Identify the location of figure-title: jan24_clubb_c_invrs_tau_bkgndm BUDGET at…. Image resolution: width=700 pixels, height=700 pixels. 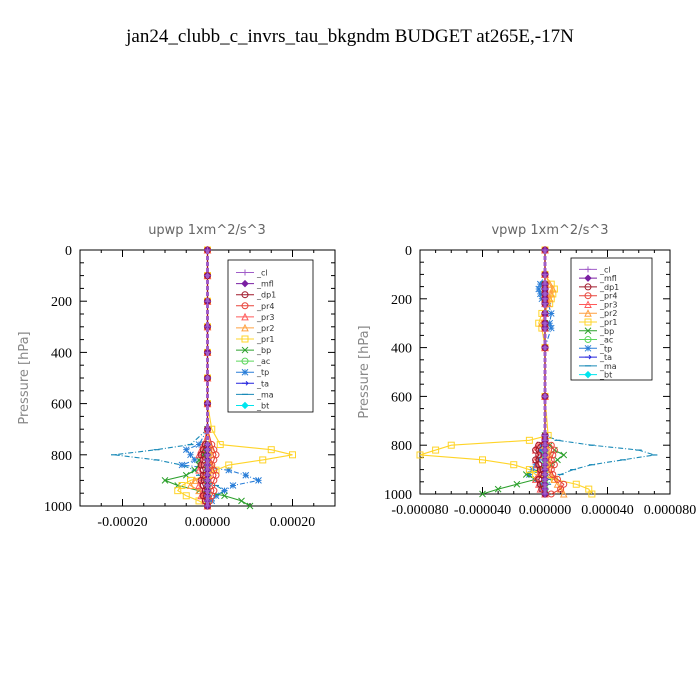
(349, 36).